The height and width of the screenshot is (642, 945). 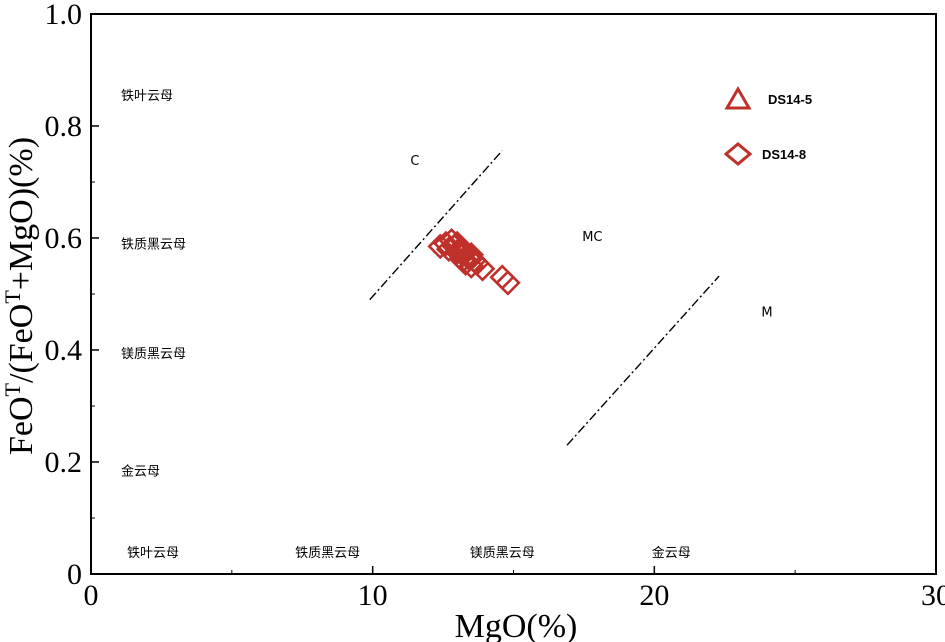 What do you see at coordinates (767, 126) in the screenshot?
I see `legend: DS14-5 DS14-8` at bounding box center [767, 126].